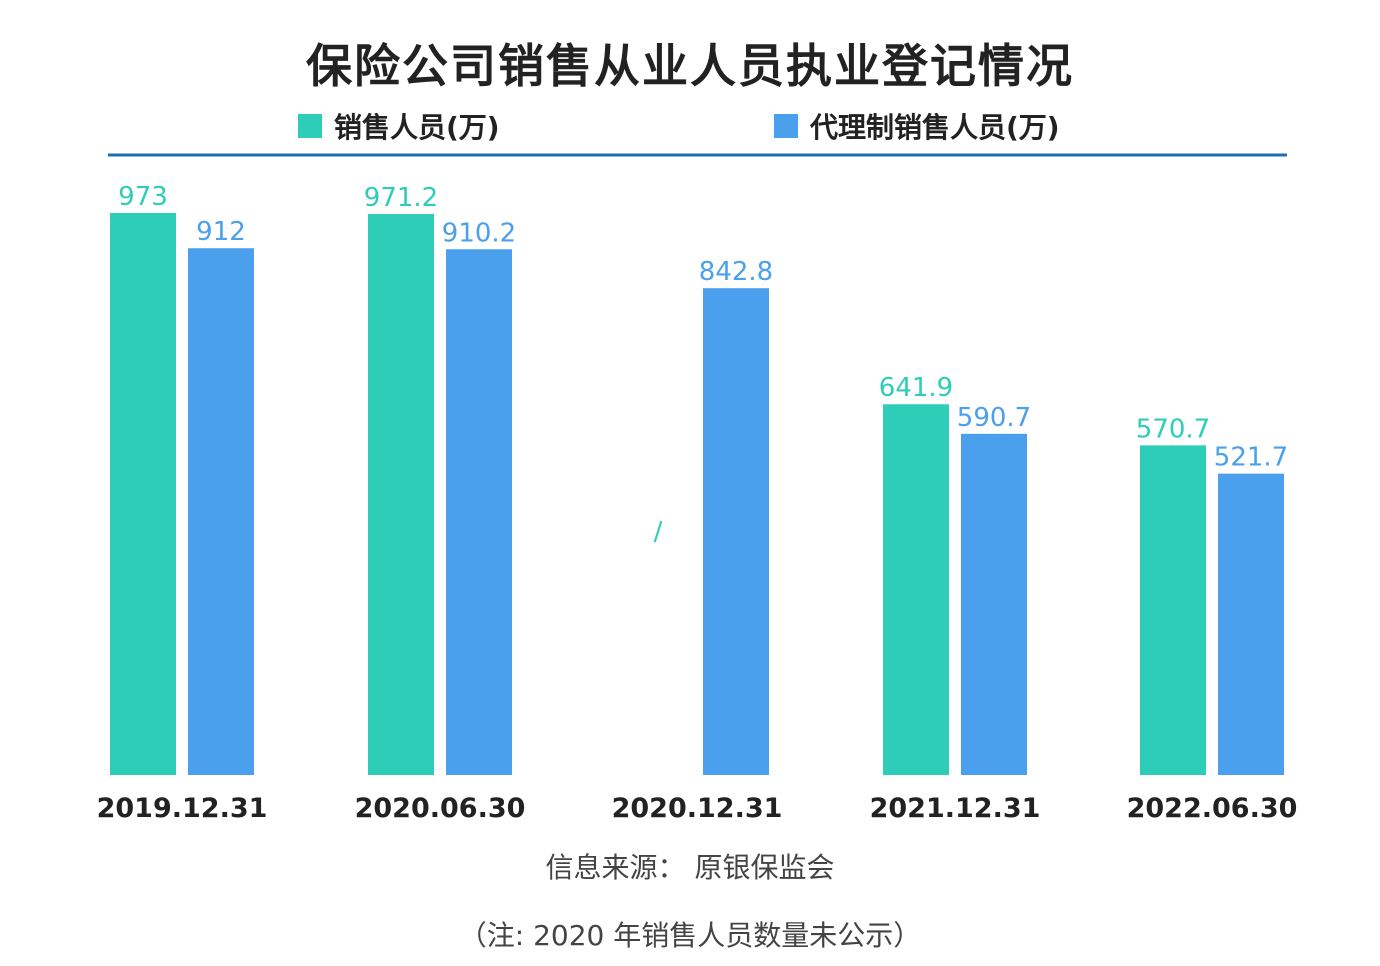 This screenshot has width=1380, height=966. I want to click on chart-title: 保险公司销售从业人员执业登记情况, so click(690, 66).